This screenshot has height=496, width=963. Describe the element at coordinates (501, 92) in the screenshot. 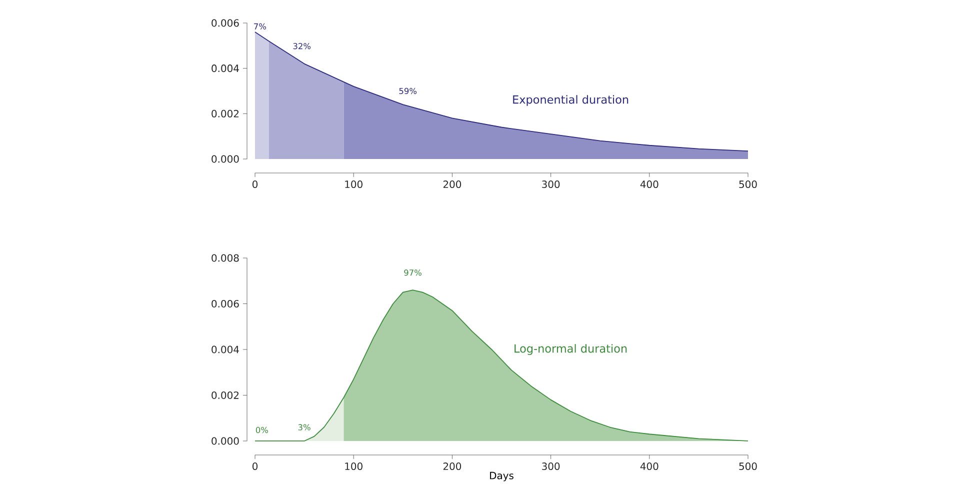

I see `line-series` at that location.